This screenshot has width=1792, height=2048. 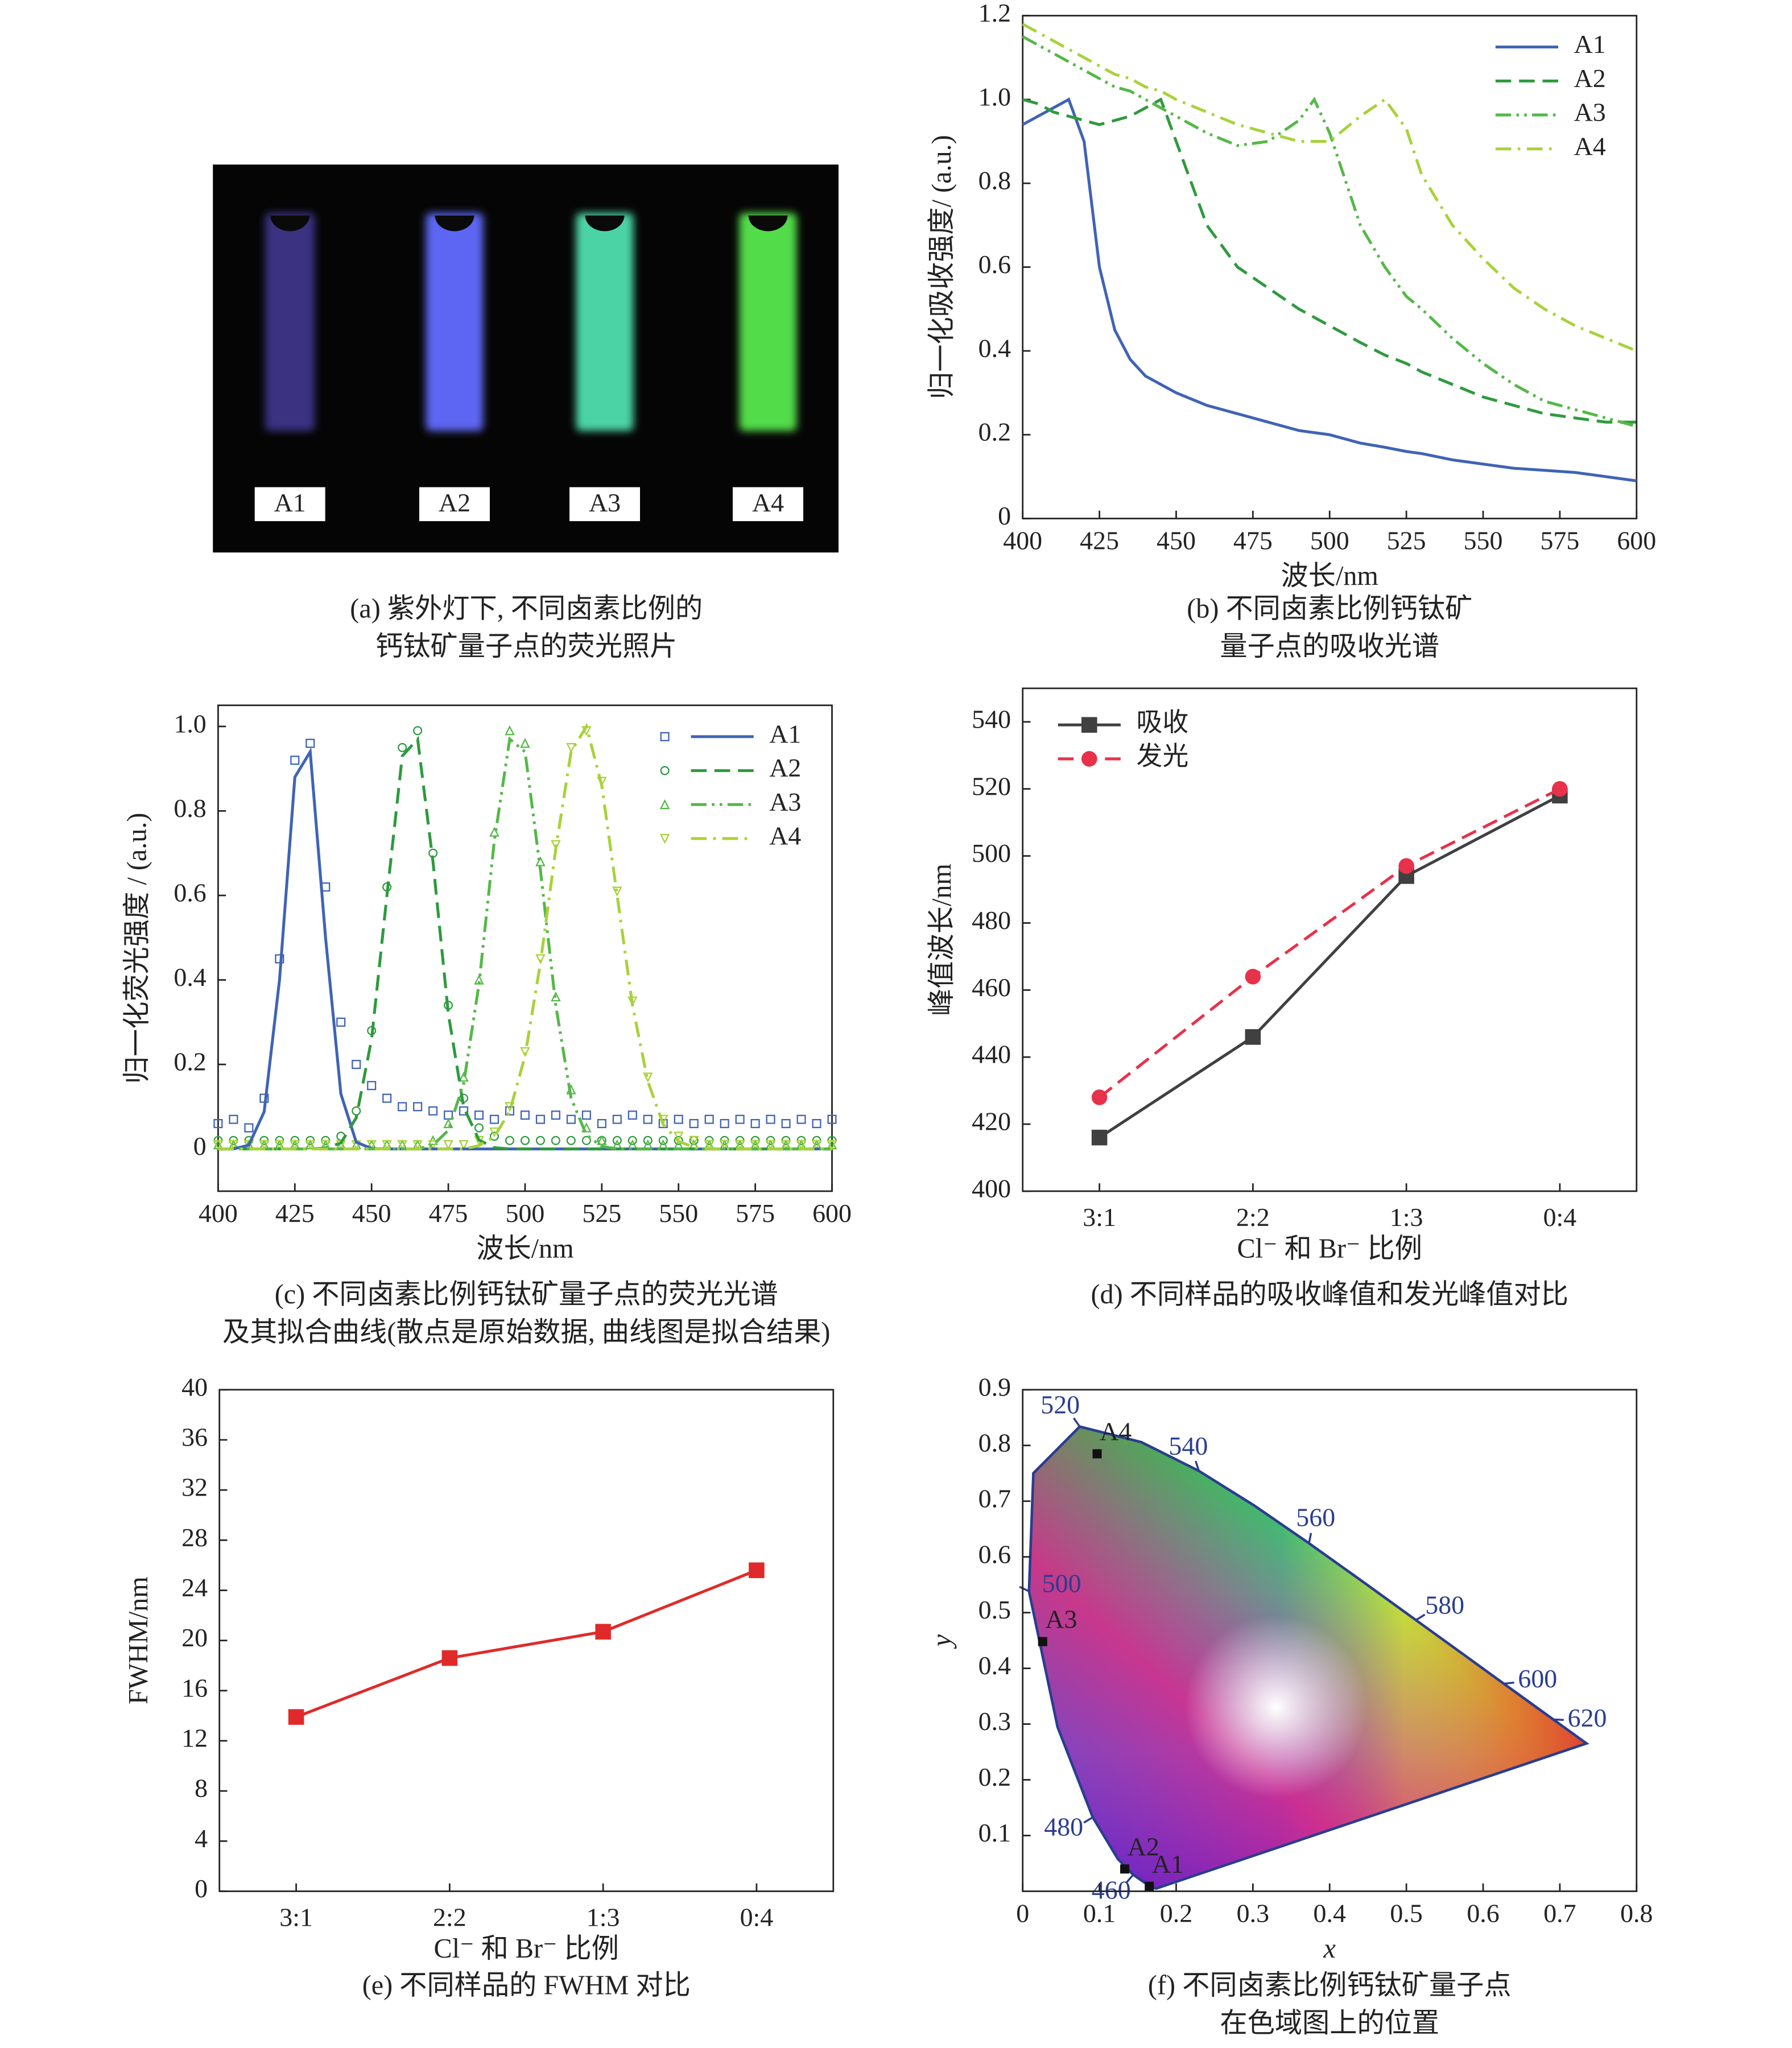 I want to click on y-axis-title: 峰值波长/nm, so click(x=942, y=940).